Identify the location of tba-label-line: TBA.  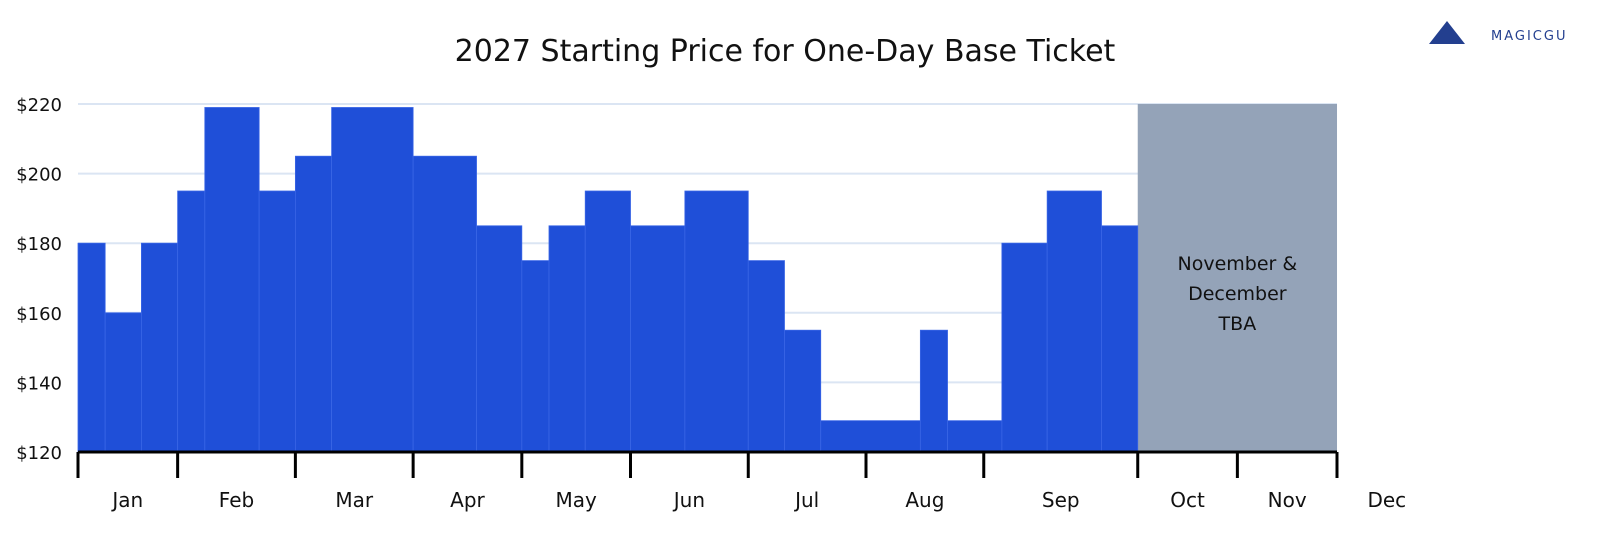
(1237, 324).